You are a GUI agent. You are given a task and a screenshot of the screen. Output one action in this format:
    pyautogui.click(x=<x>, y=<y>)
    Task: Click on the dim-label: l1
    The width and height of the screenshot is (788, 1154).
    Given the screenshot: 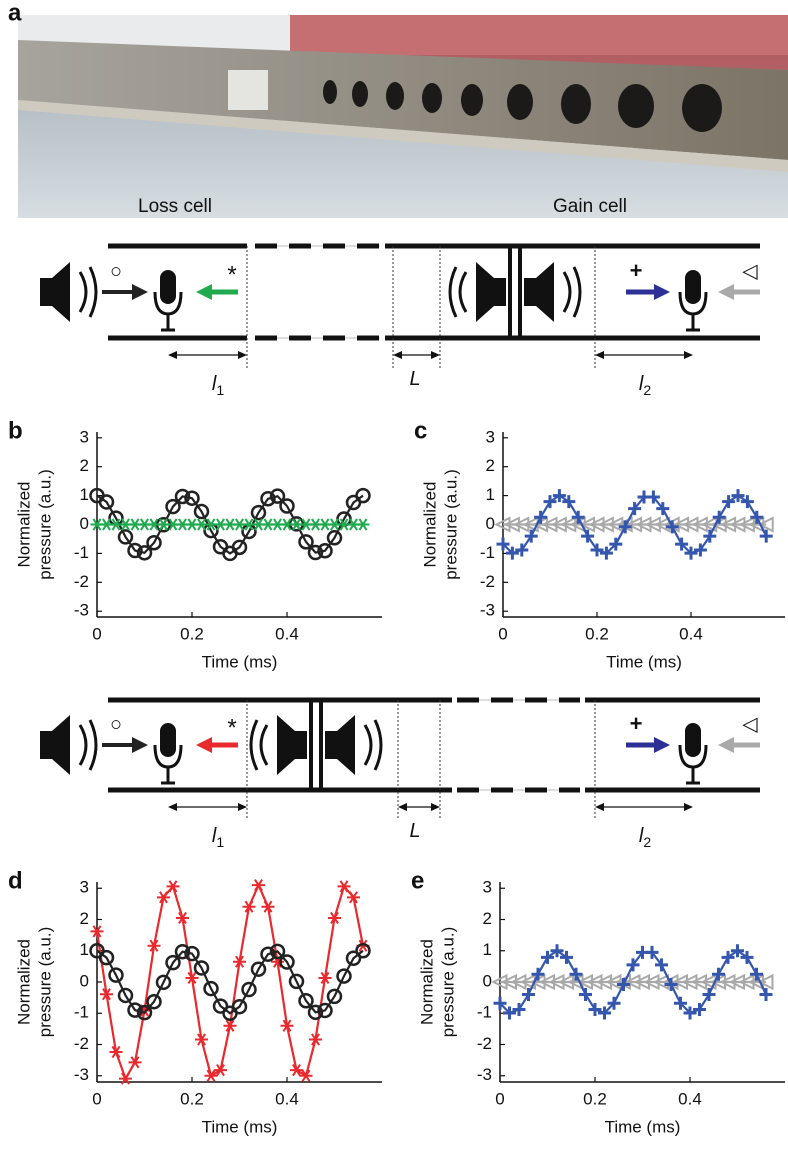 What is the action you would take?
    pyautogui.click(x=218, y=385)
    